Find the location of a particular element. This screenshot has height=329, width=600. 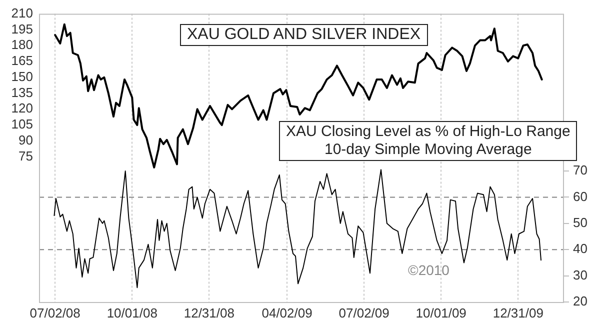

y2-tick-label: 50 is located at coordinates (580, 222).